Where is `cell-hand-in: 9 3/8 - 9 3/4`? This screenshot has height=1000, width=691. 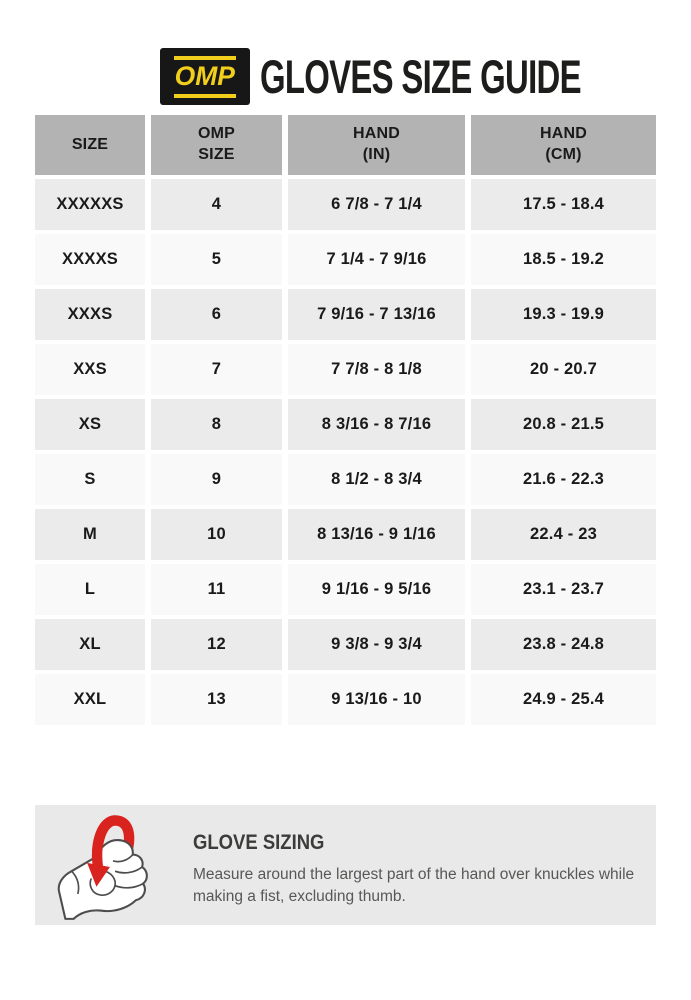
cell-hand-in: 9 3/8 - 9 3/4 is located at coordinates (376, 644).